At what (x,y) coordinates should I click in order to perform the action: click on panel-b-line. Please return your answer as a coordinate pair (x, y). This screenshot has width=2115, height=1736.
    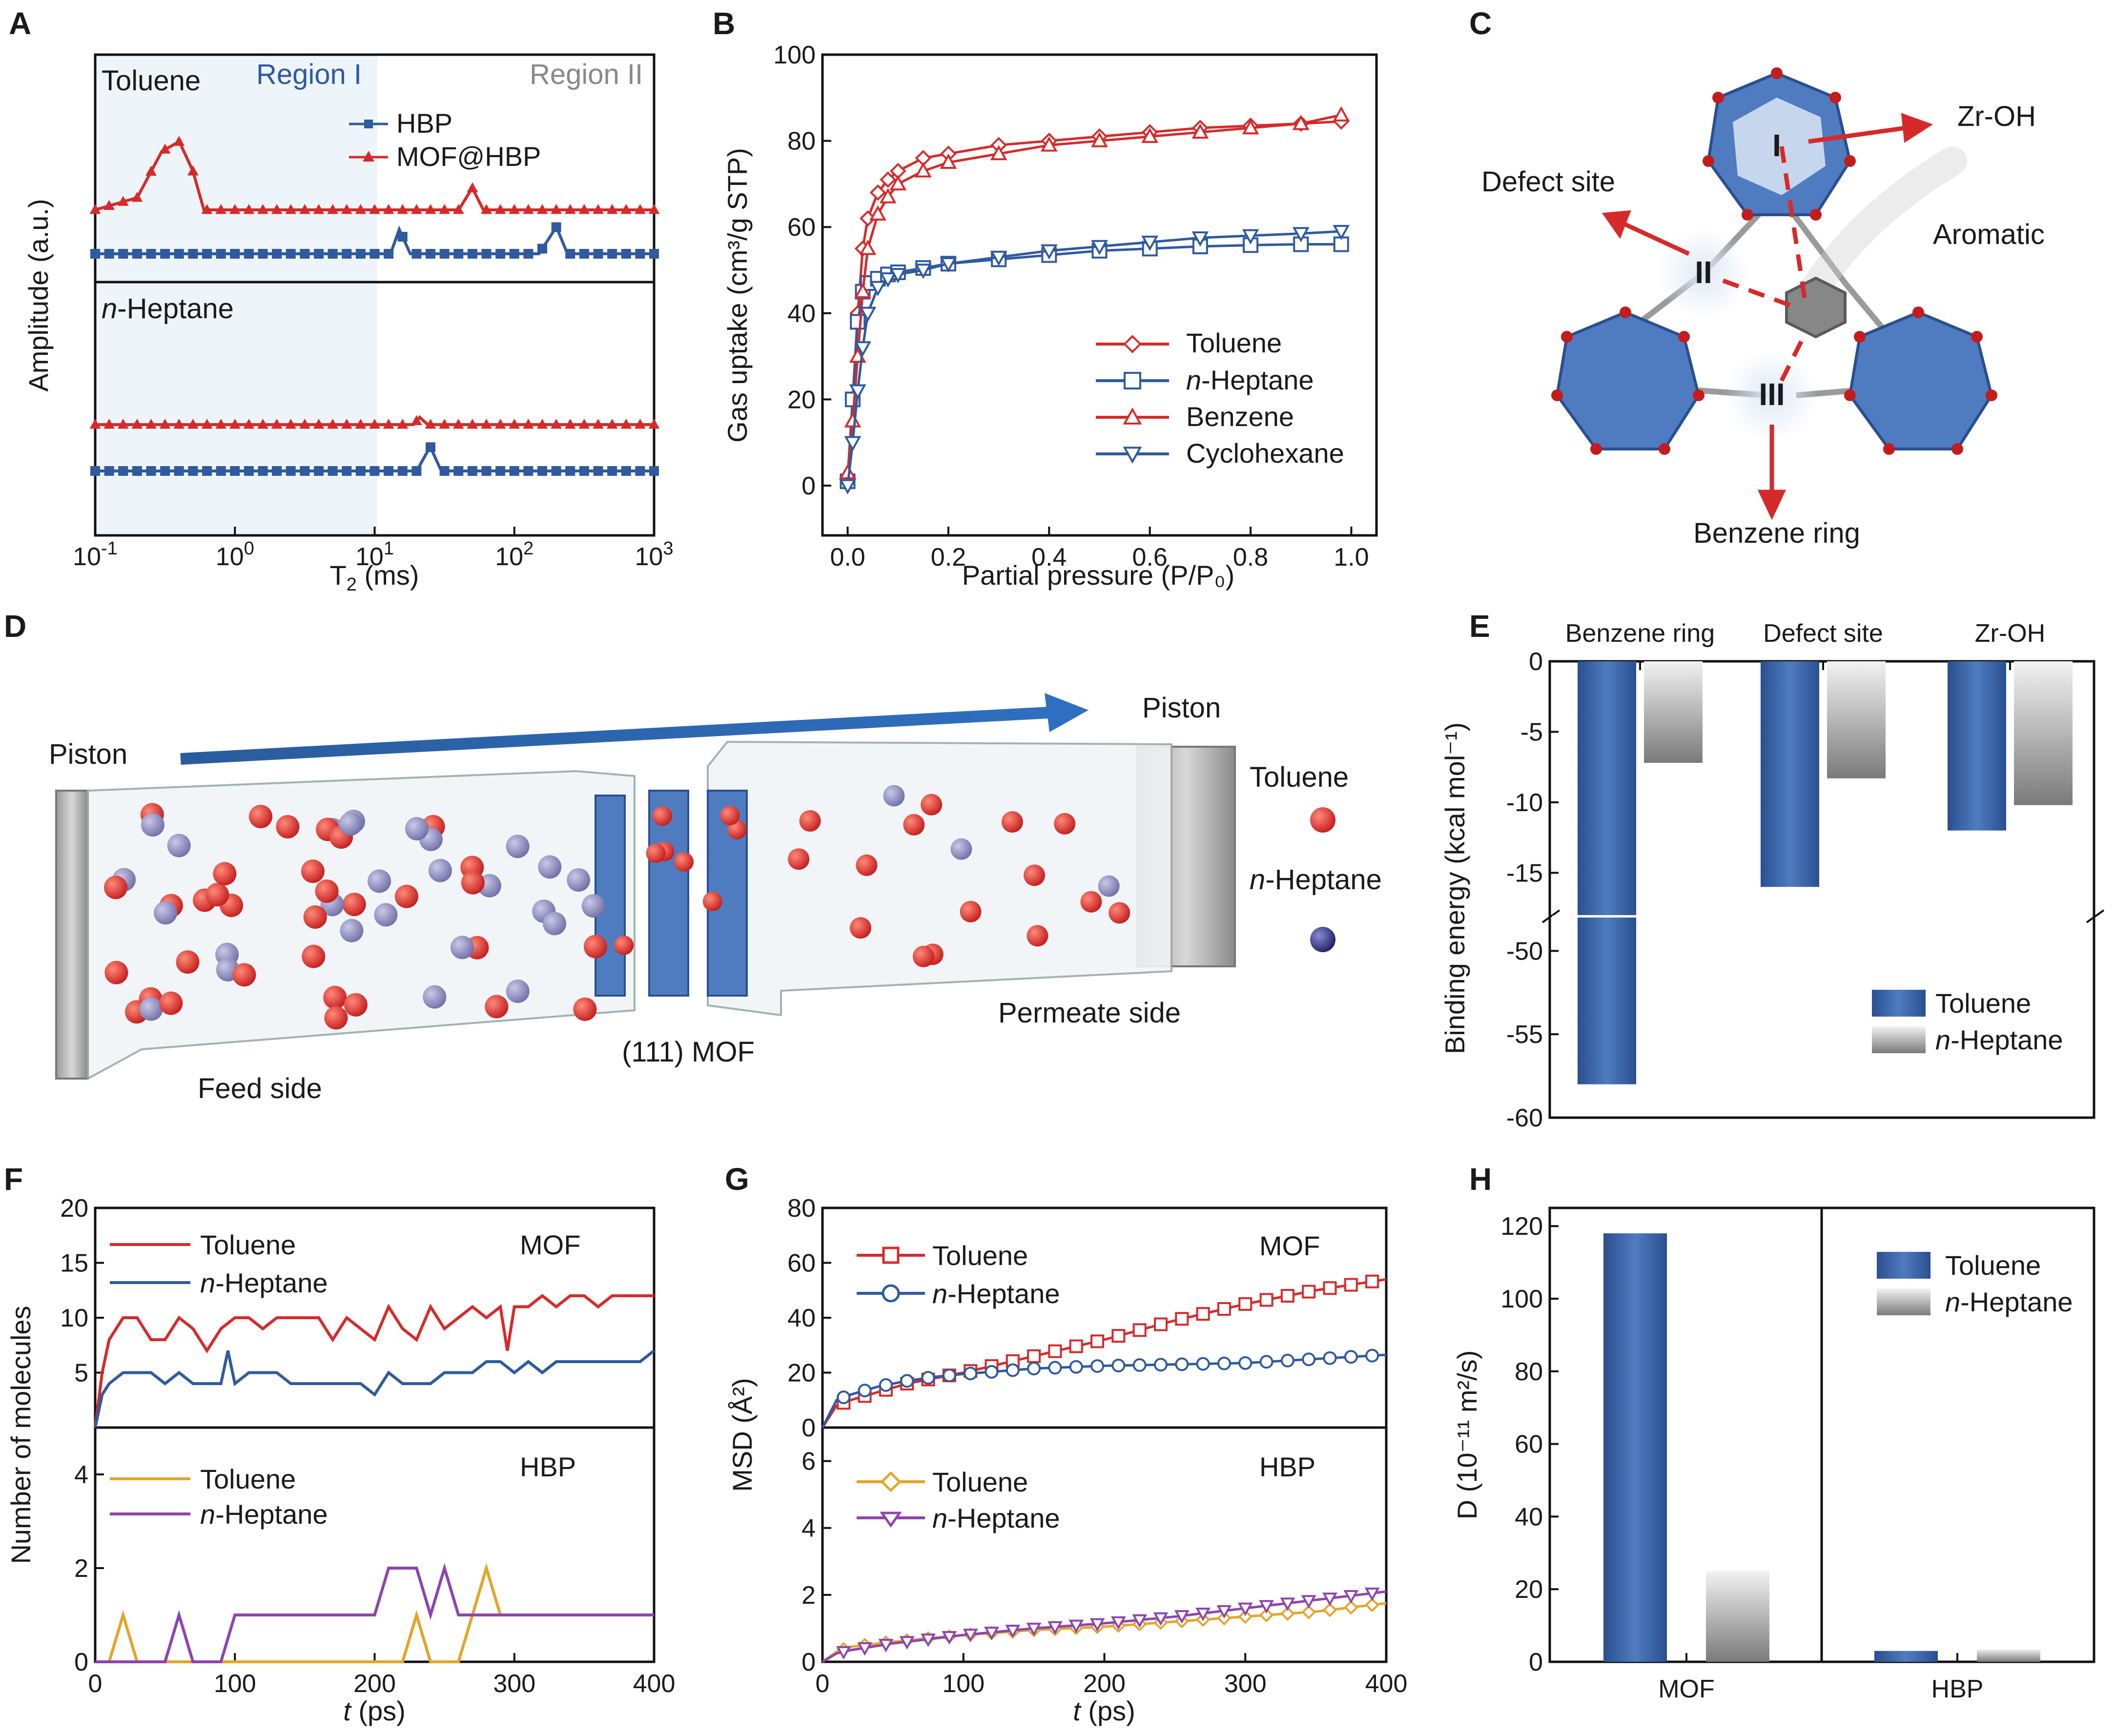
    Looking at the image, I should click on (1093, 298).